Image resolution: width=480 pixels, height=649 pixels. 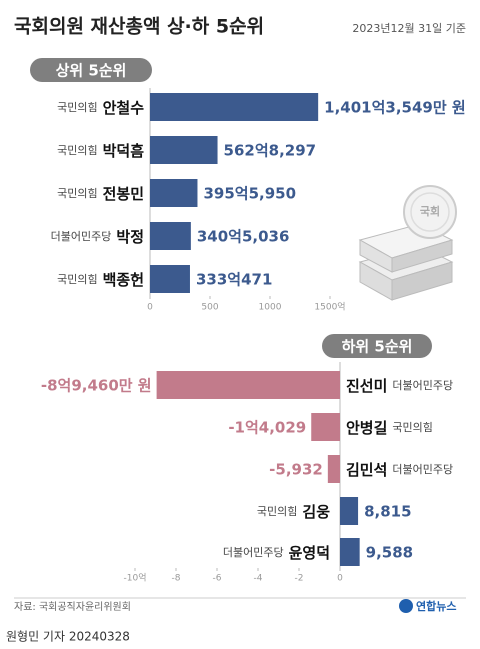 I want to click on name-label: 진선미 더불어민주당, so click(x=399, y=386).